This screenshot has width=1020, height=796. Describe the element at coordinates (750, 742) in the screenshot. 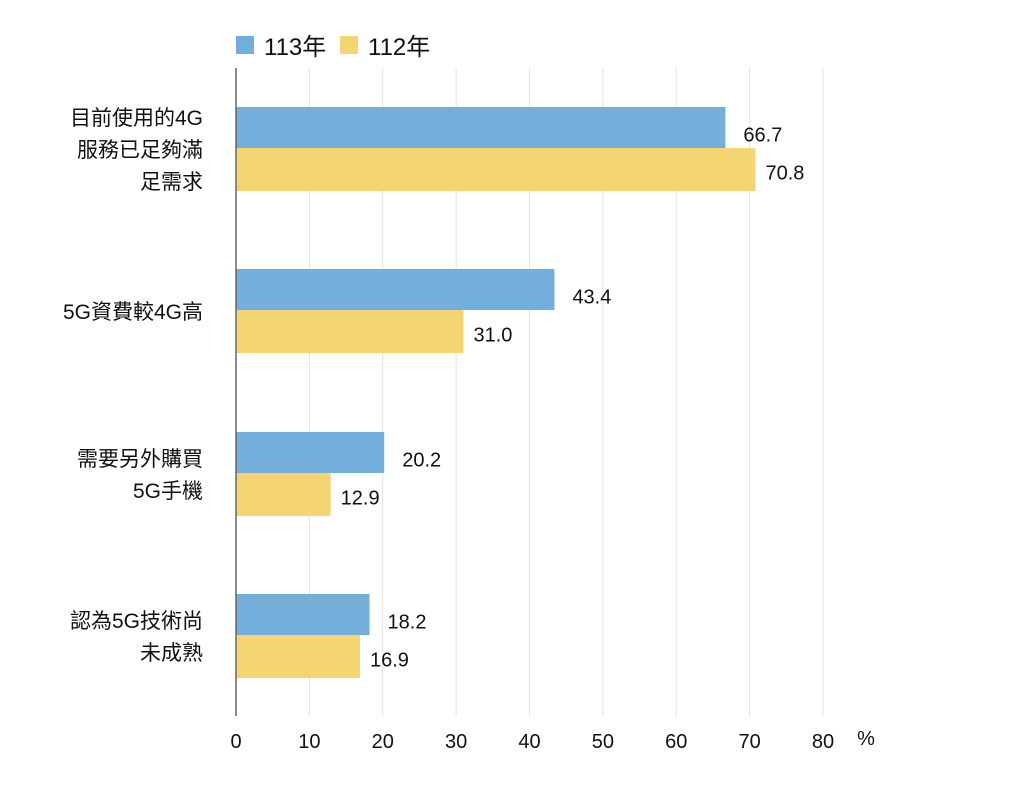

I see `x-tick-label: 70` at that location.